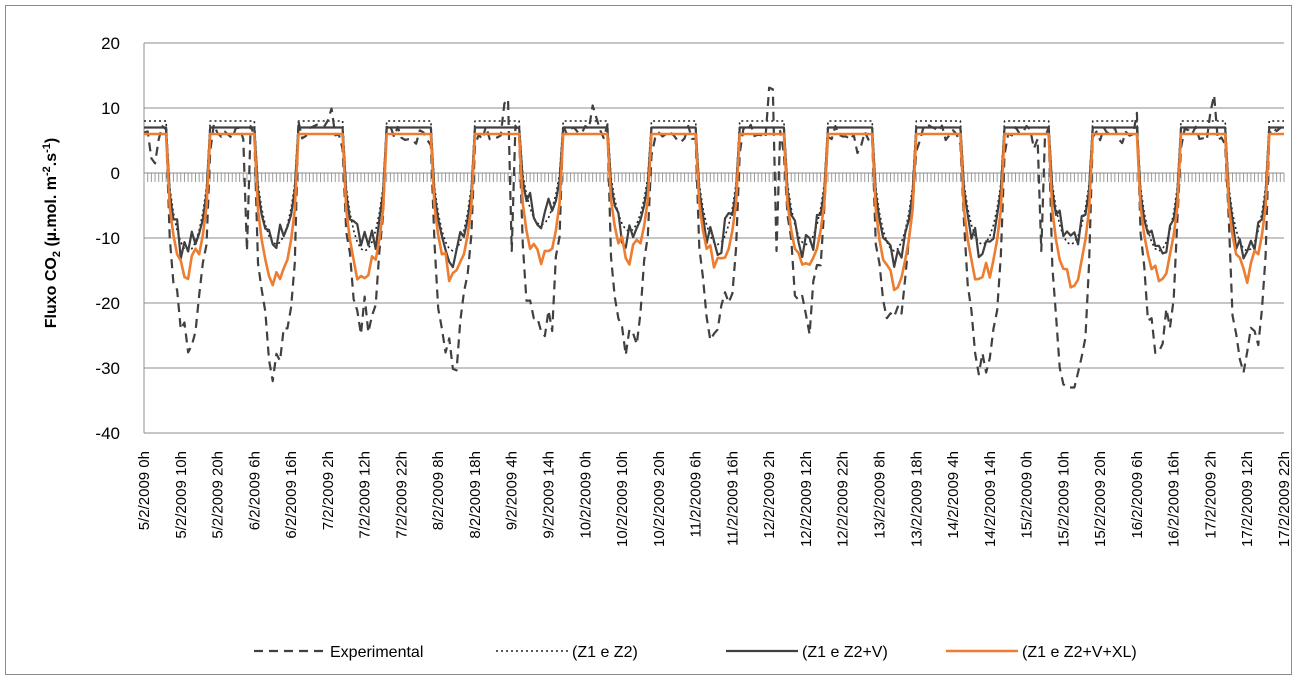 This screenshot has width=1299, height=682. I want to click on y-axis-ticks: 20 10 0 -10 -20 -30 -40, so click(107, 238).